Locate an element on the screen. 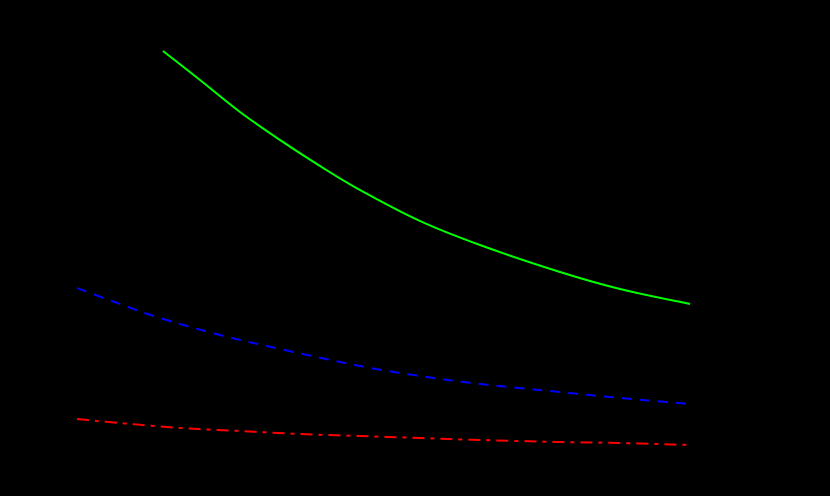  series-line-red-dashdot is located at coordinates (383, 432).